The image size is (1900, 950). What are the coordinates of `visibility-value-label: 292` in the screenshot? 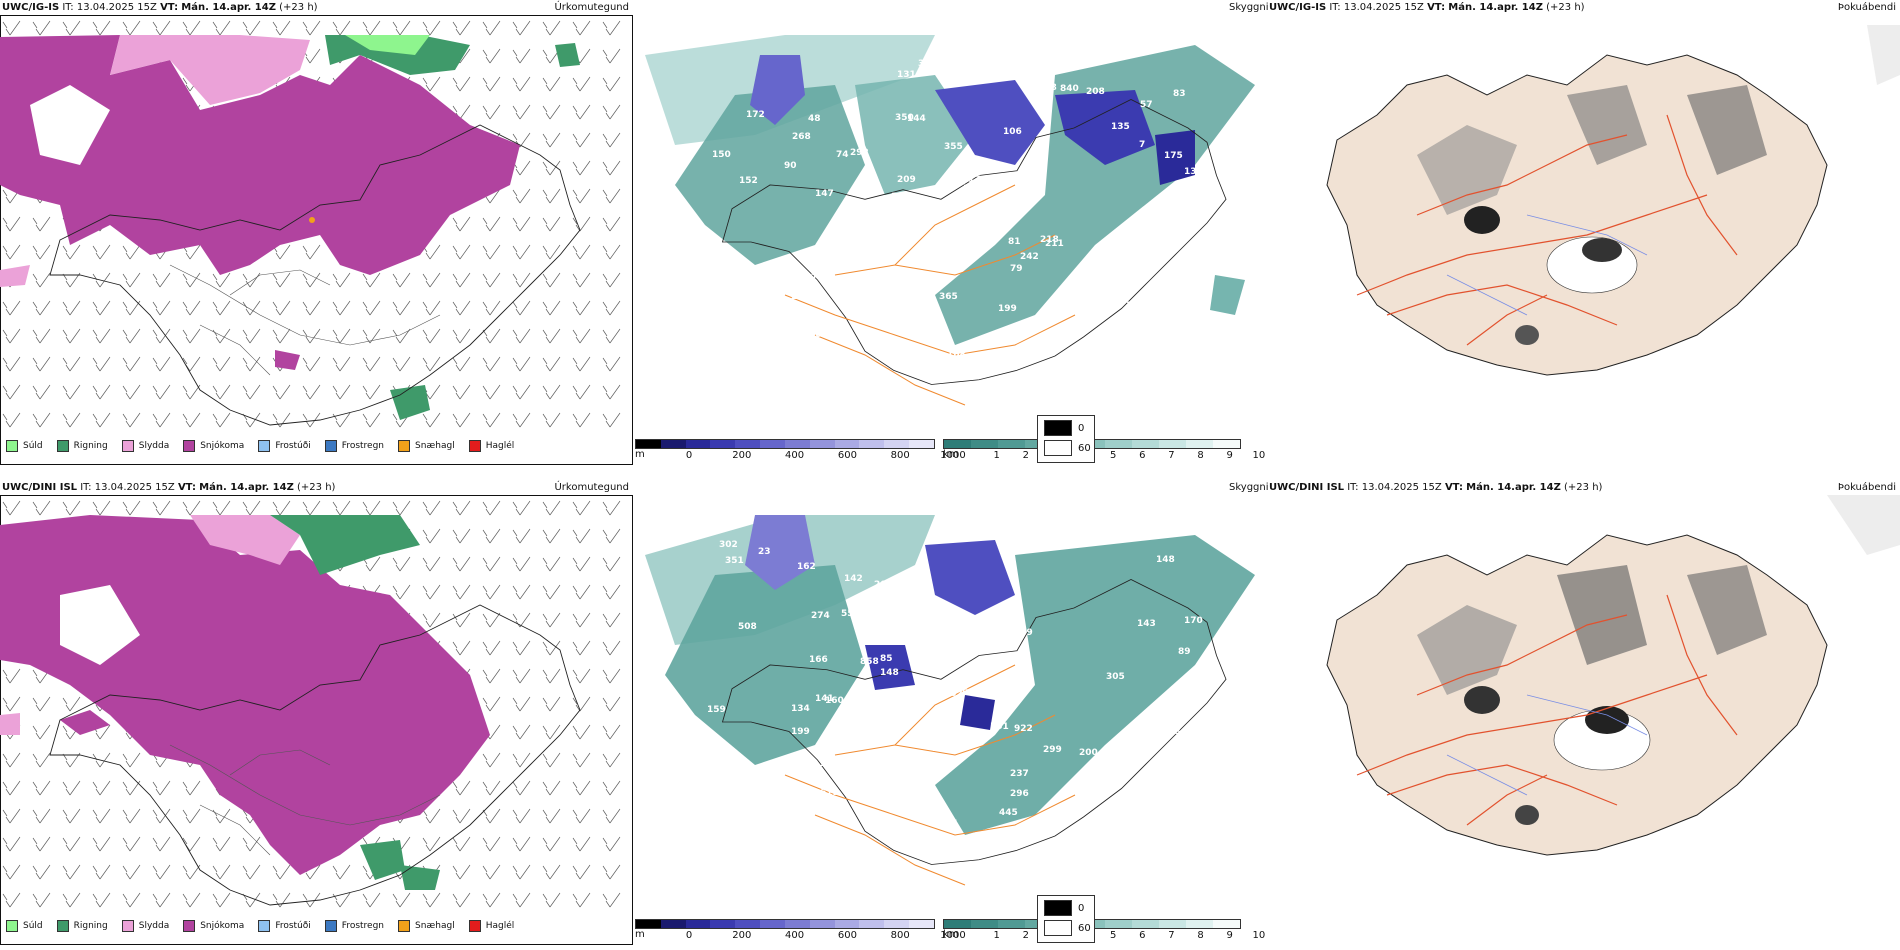 It's located at (859, 153).